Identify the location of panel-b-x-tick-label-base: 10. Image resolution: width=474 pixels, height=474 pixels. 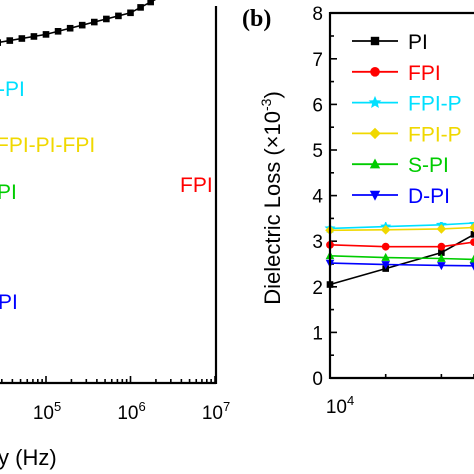
(336, 407).